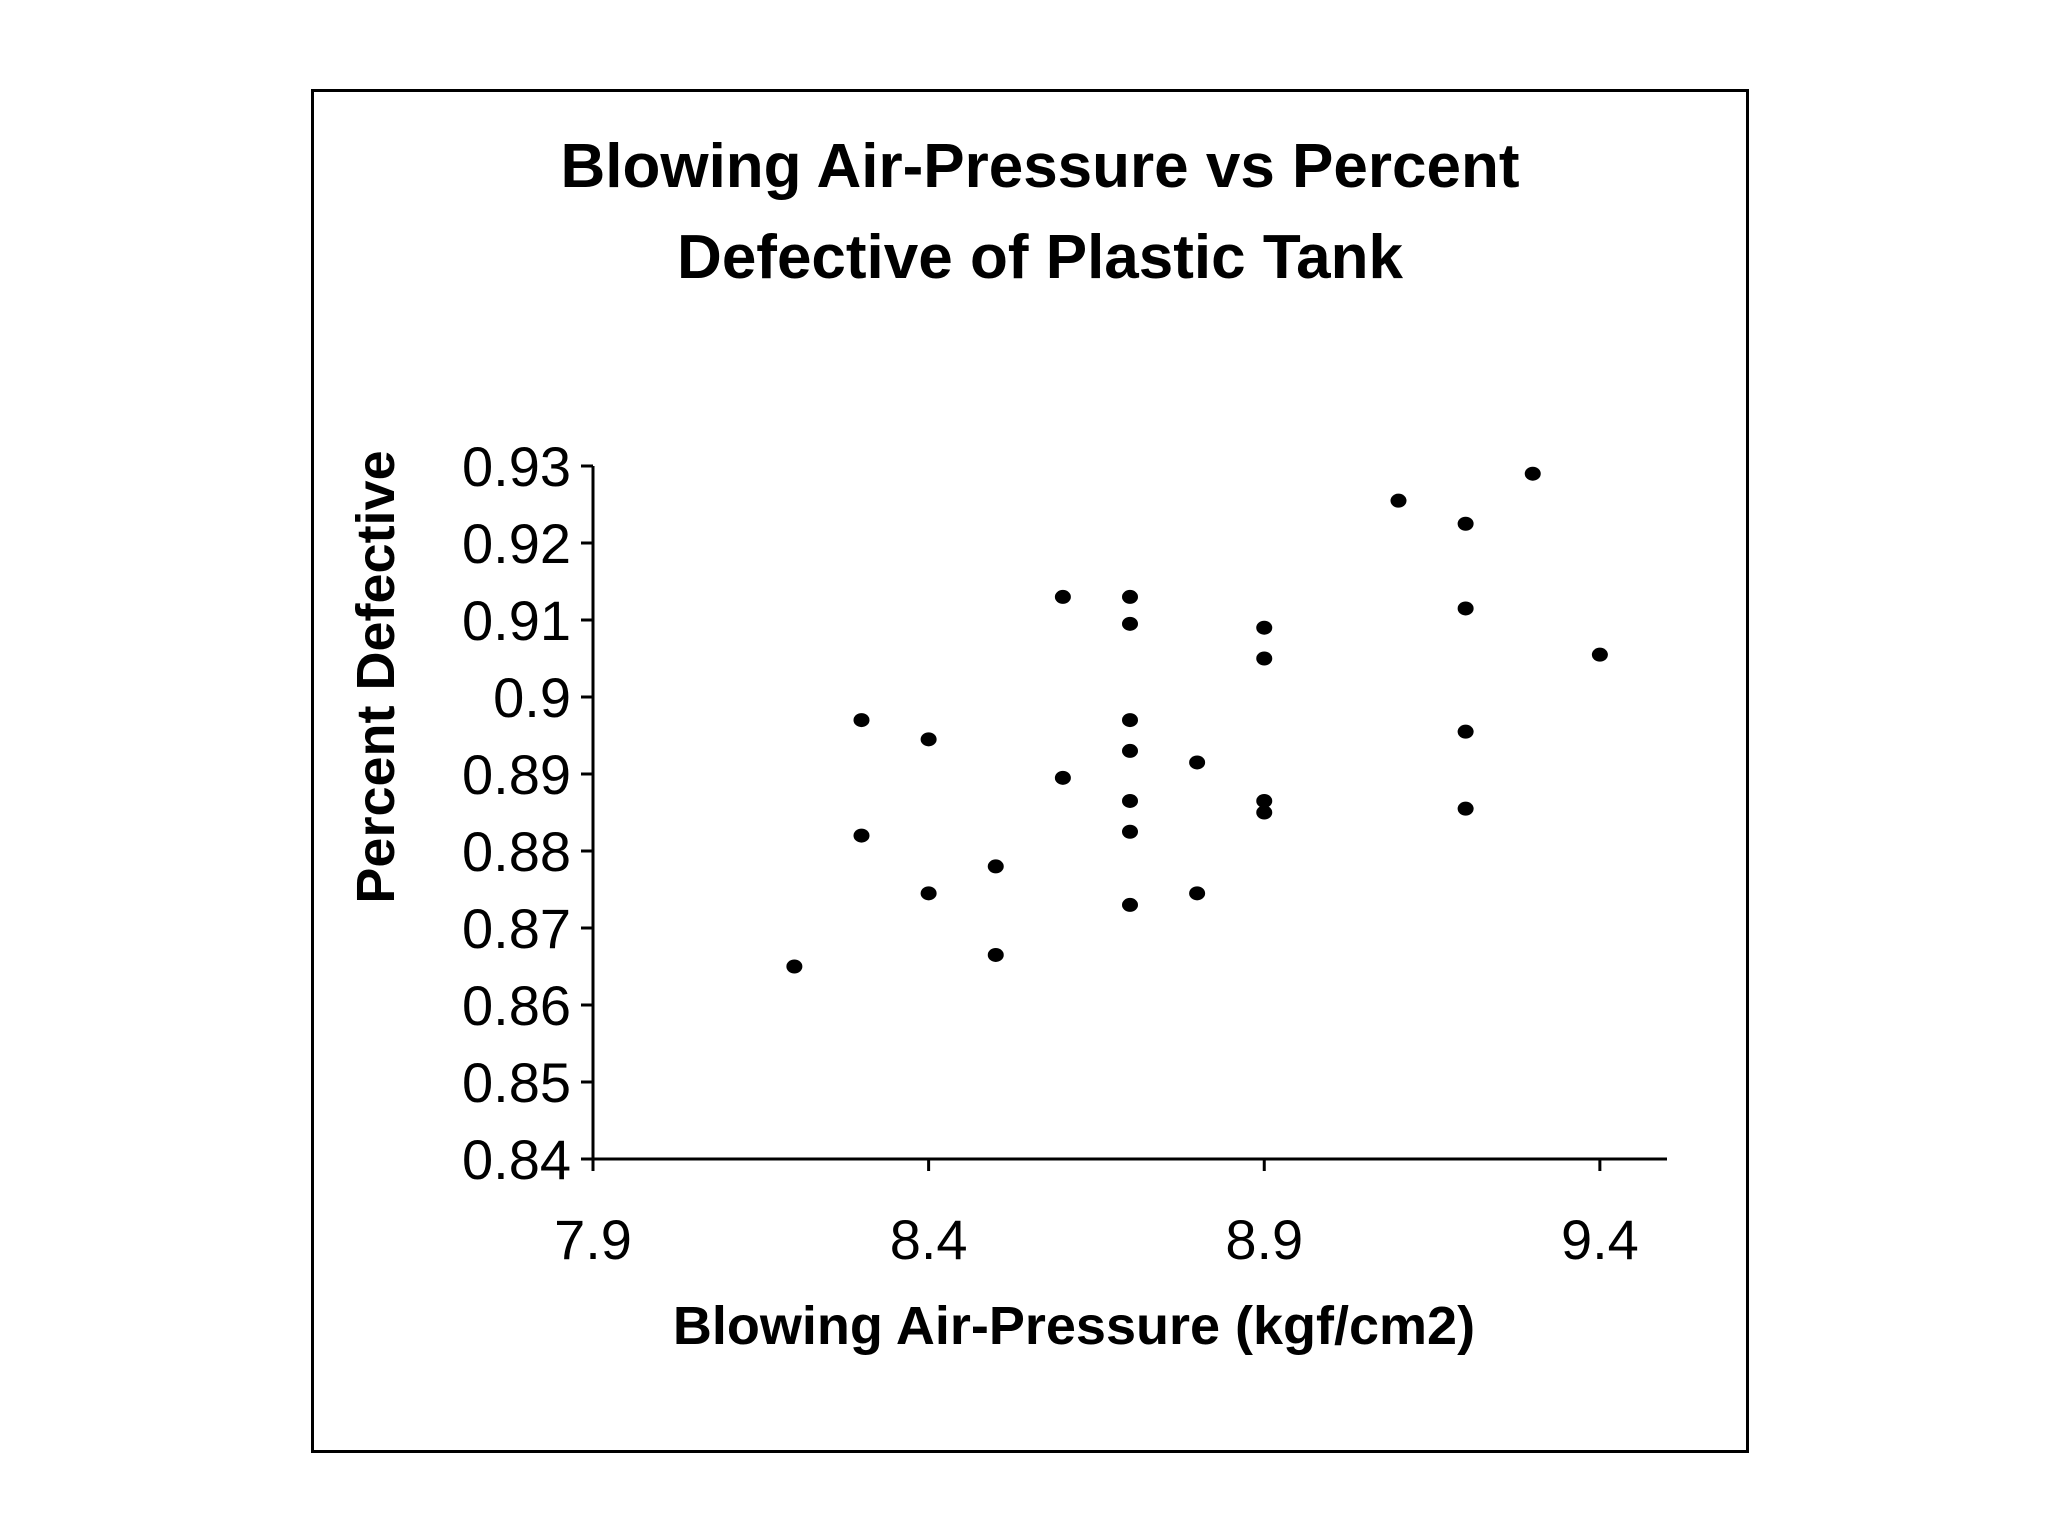 Image resolution: width=2048 pixels, height=1536 pixels. Describe the element at coordinates (1110, 1214) in the screenshot. I see `x-axis: 7.9 8.4 8.9 9.4` at that location.